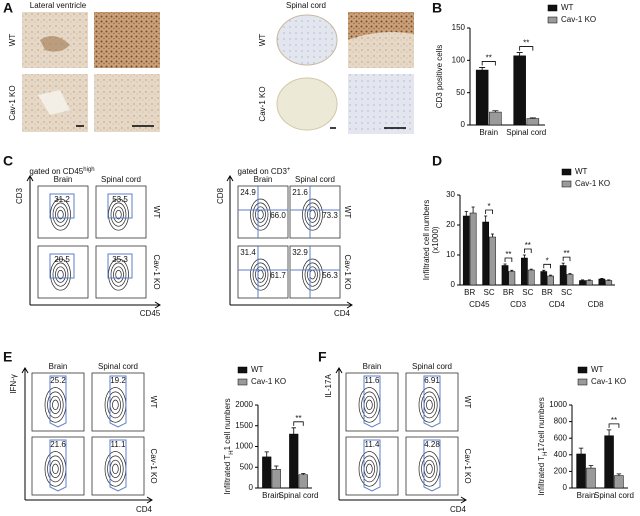 The width and height of the screenshot is (640, 516). I want to click on micrographs, so click(218, 73).